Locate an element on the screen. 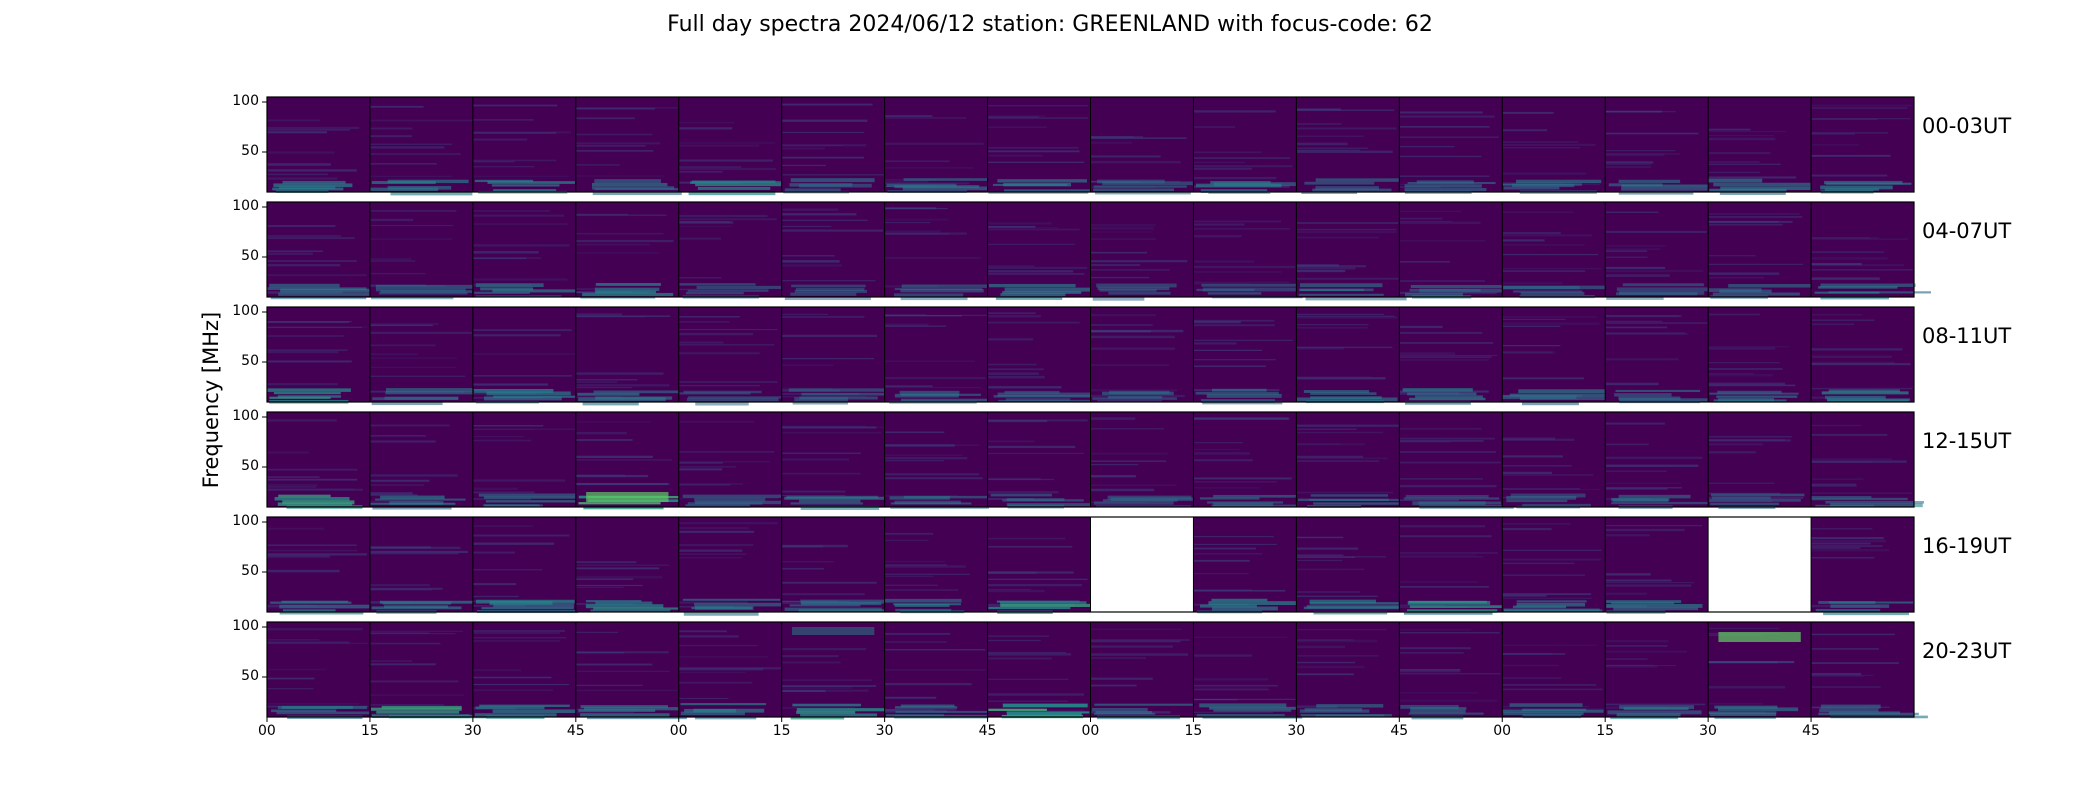  y-tick-label: 100 is located at coordinates (245, 101).